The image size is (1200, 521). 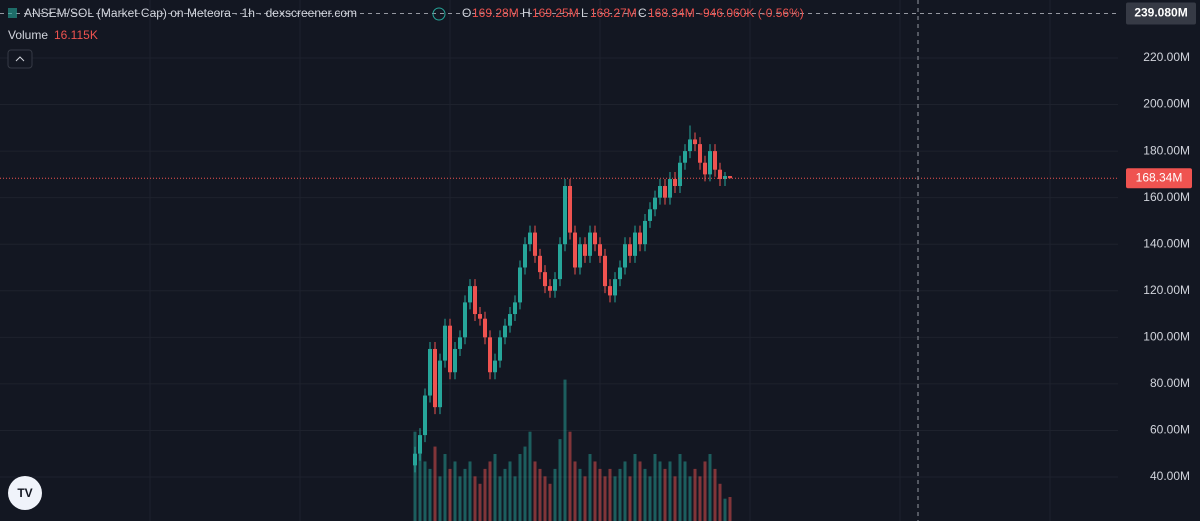 What do you see at coordinates (1159, 178) in the screenshot?
I see `last-price-box` at bounding box center [1159, 178].